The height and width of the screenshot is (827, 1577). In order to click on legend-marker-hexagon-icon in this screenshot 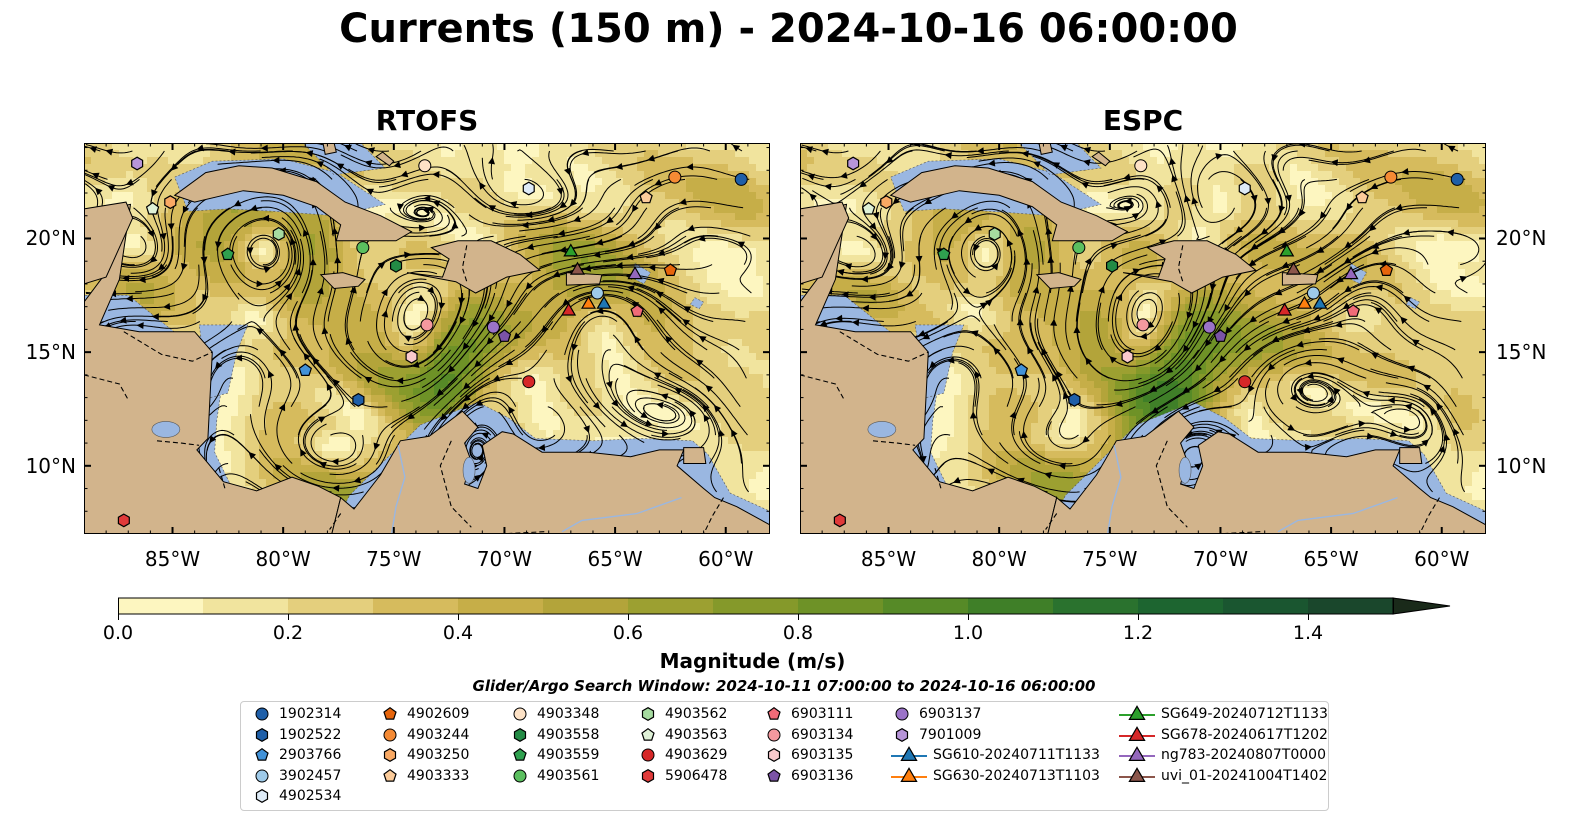, I will do `click(774, 755)`.